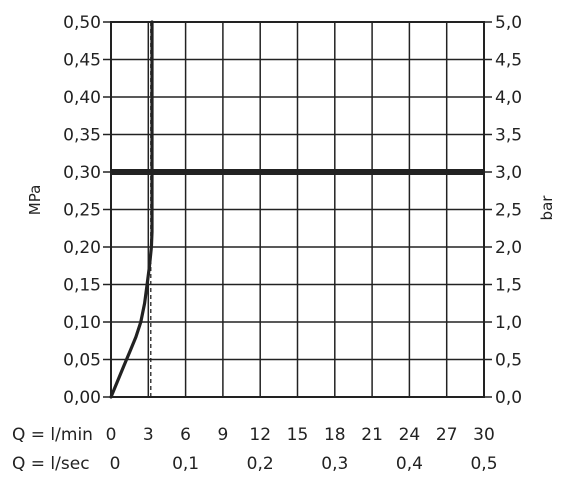 The width and height of the screenshot is (585, 495). I want to click on right-tick-label: 3,0, so click(508, 173).